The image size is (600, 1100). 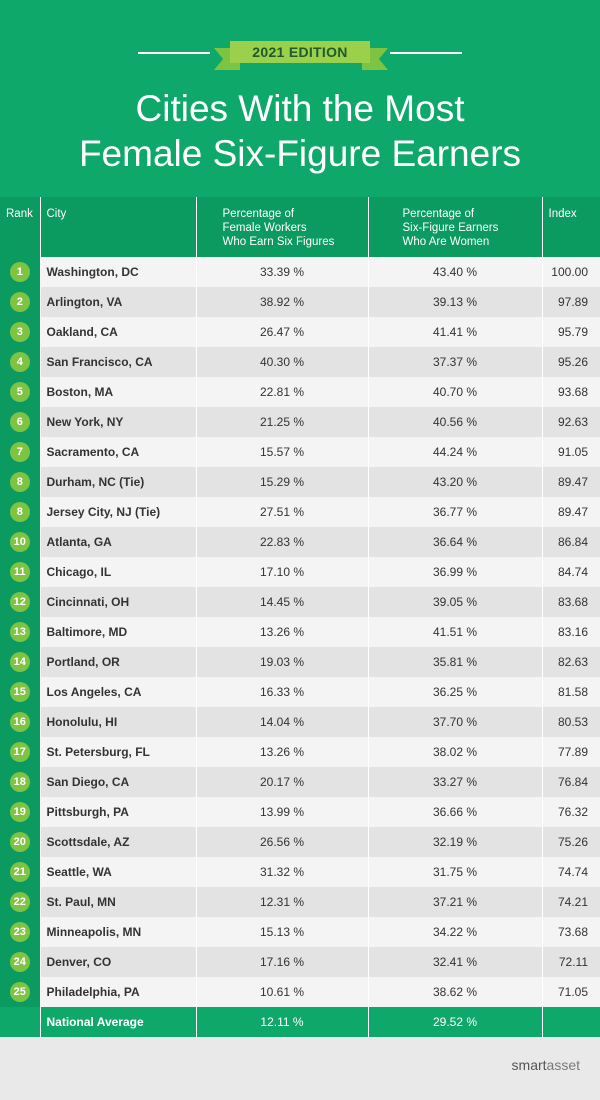 I want to click on rank-badge: 6, so click(x=19, y=422).